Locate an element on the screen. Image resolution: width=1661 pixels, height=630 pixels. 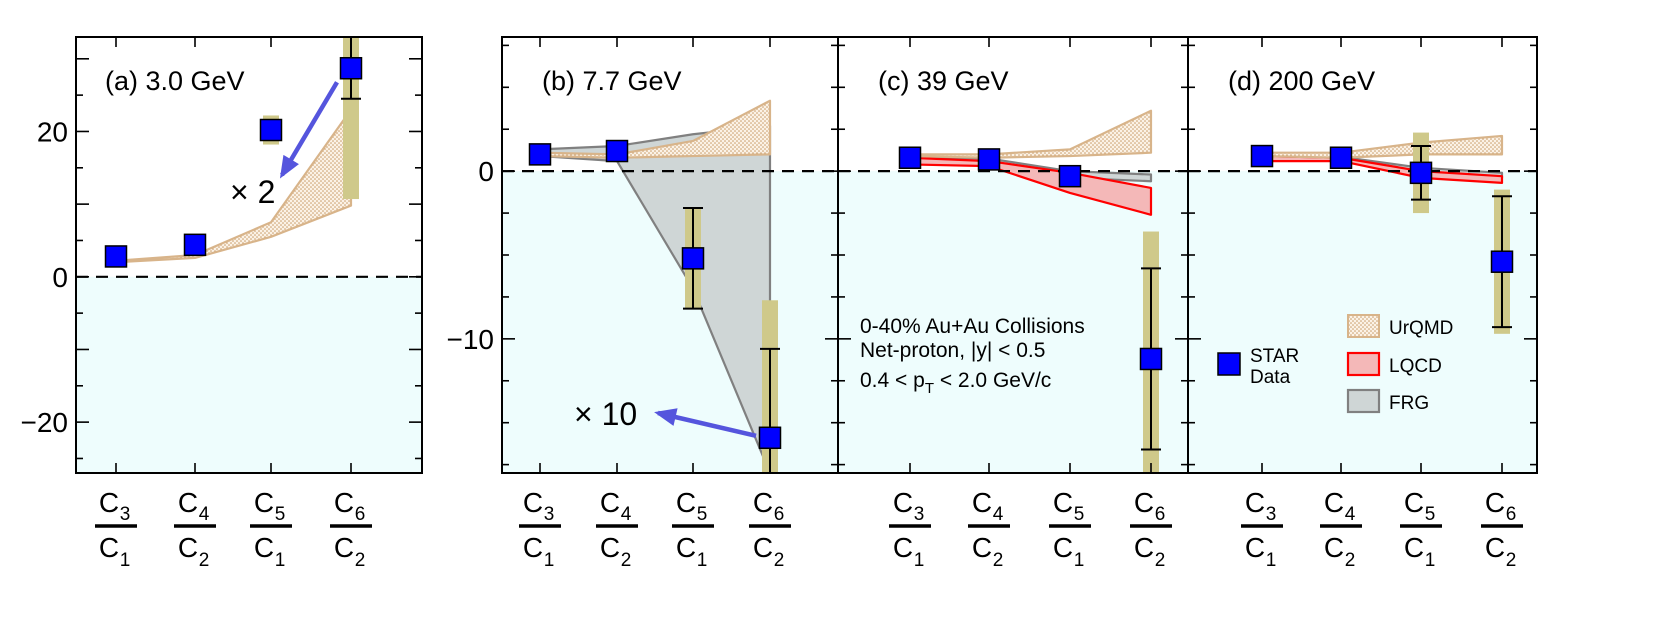
legend-star-label-2: Data is located at coordinates (1270, 377).